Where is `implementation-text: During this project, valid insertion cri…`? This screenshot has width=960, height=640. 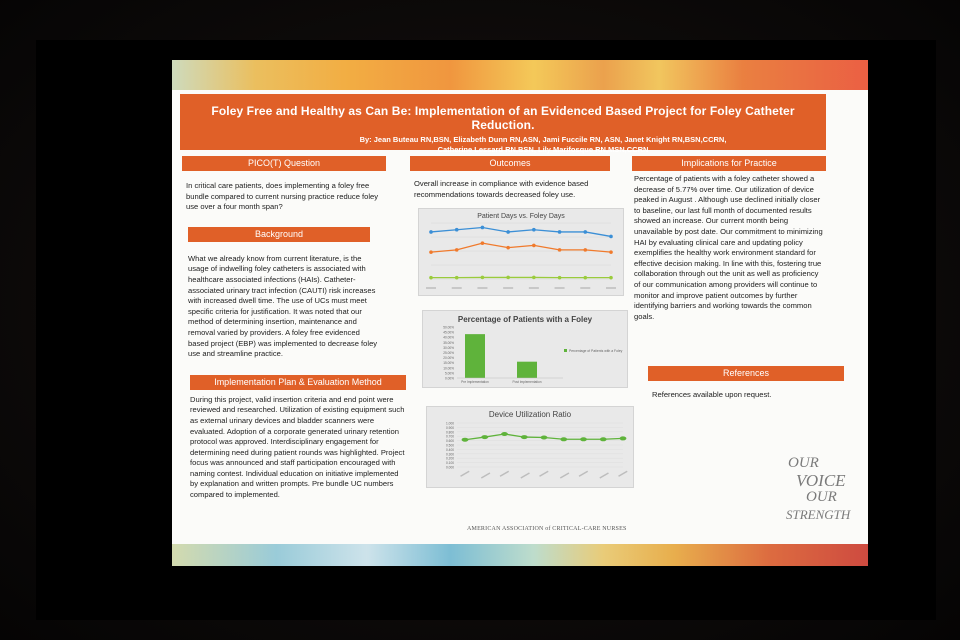
implementation-text: During this project, valid insertion cri… is located at coordinates (297, 447).